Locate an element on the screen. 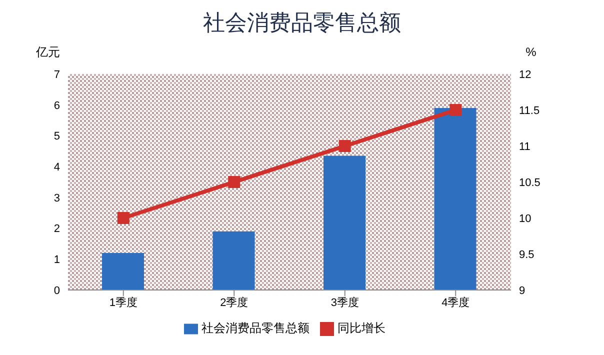 Image resolution: width=604 pixels, height=355 pixels. x-tick-label: 4季度 is located at coordinates (456, 302).